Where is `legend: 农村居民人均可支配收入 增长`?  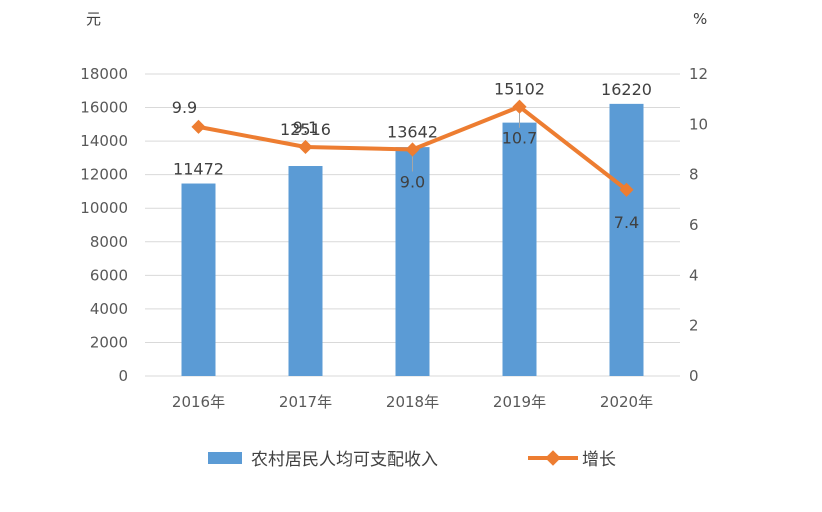 legend: 农村居民人均可支配收入 增长 is located at coordinates (412, 460).